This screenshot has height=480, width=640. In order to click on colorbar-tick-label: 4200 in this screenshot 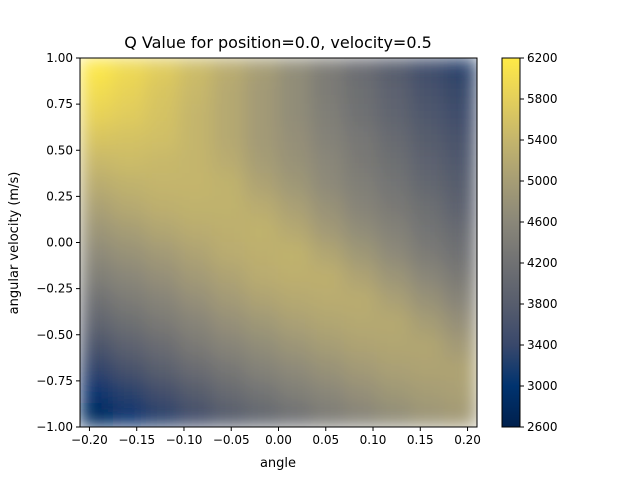, I will do `click(542, 263)`.